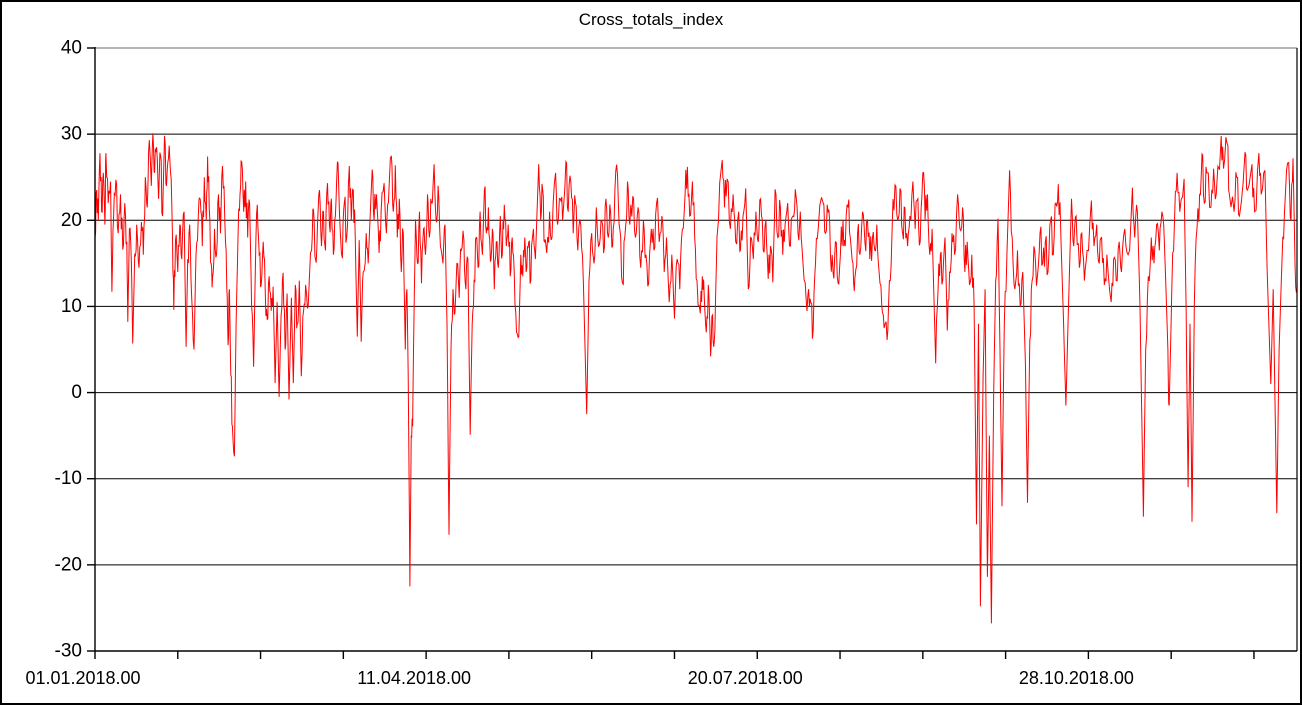 This screenshot has width=1302, height=705. Describe the element at coordinates (71, 306) in the screenshot. I see `y-tick-label: 10` at that location.